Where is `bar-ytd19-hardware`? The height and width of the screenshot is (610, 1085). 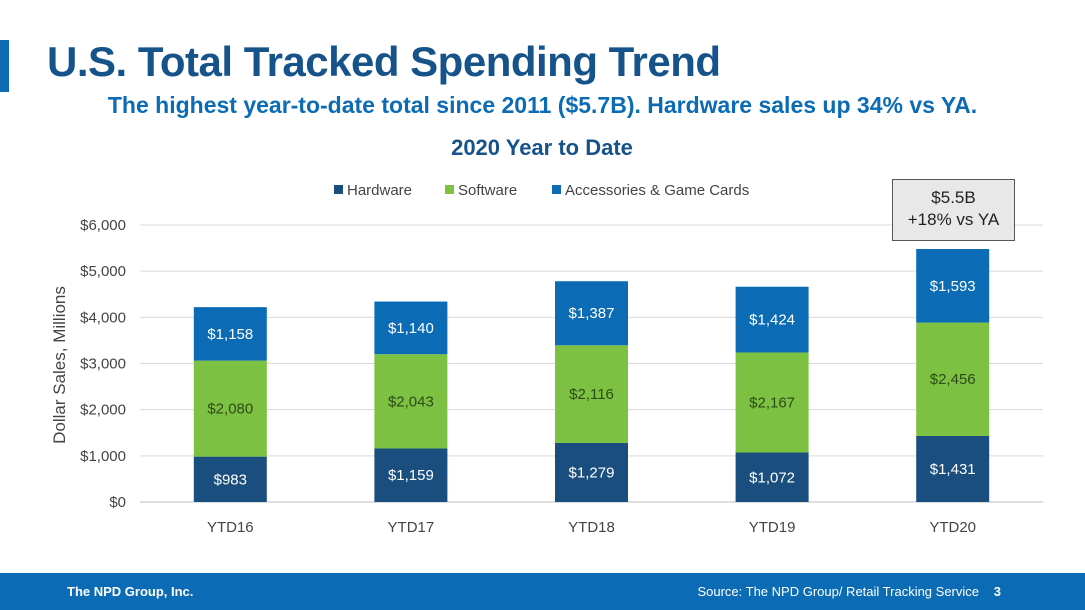 bar-ytd19-hardware is located at coordinates (772, 477).